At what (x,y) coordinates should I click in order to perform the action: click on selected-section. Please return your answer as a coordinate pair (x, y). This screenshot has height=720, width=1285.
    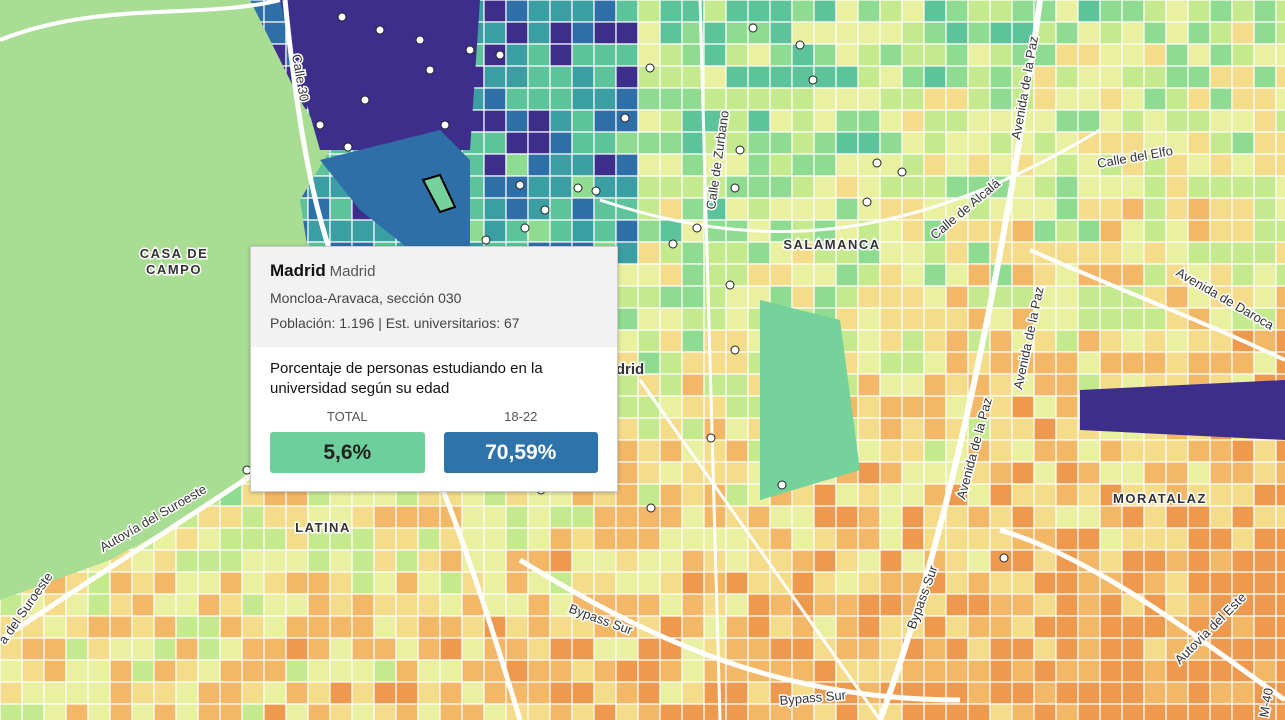
    Looking at the image, I should click on (439, 193).